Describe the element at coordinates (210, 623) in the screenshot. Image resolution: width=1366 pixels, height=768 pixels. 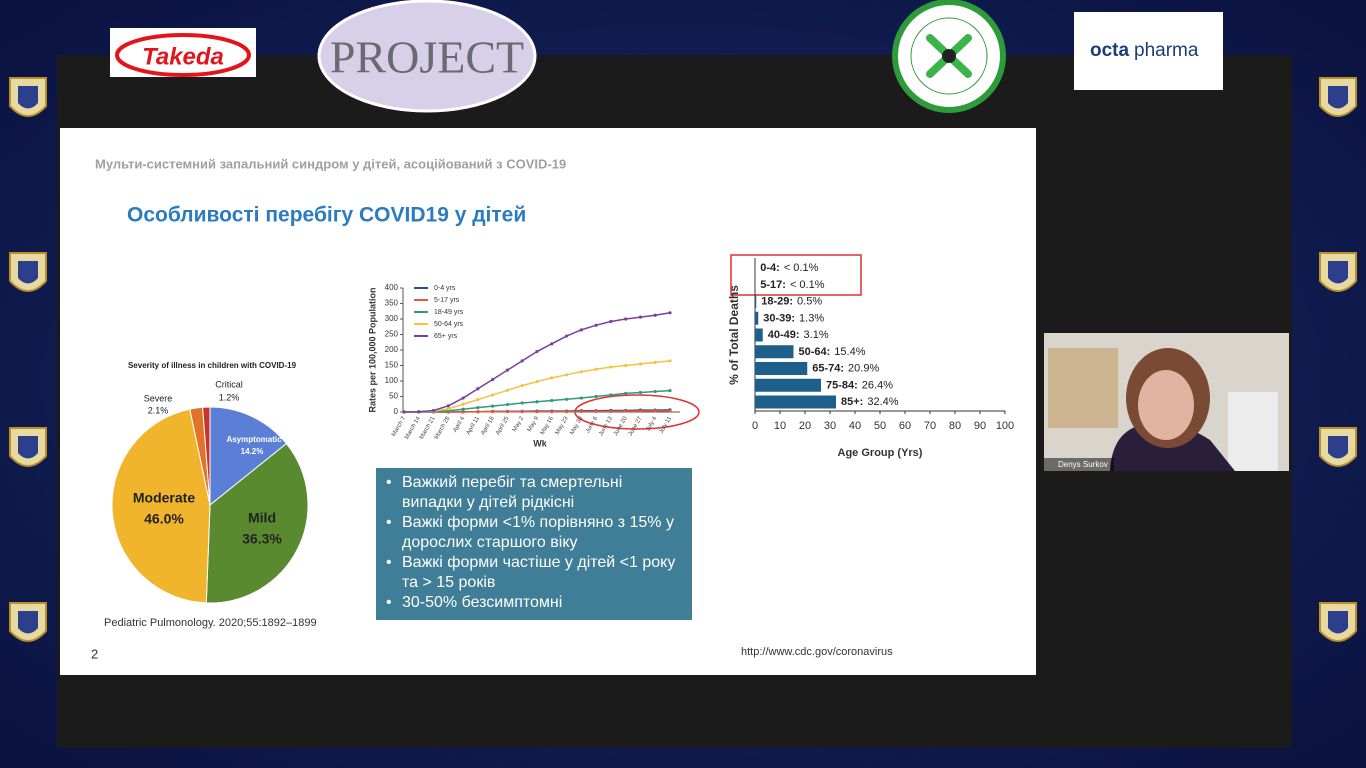
I see `source: Pediatric Pulmonology. 2020;55:1892–1899` at that location.